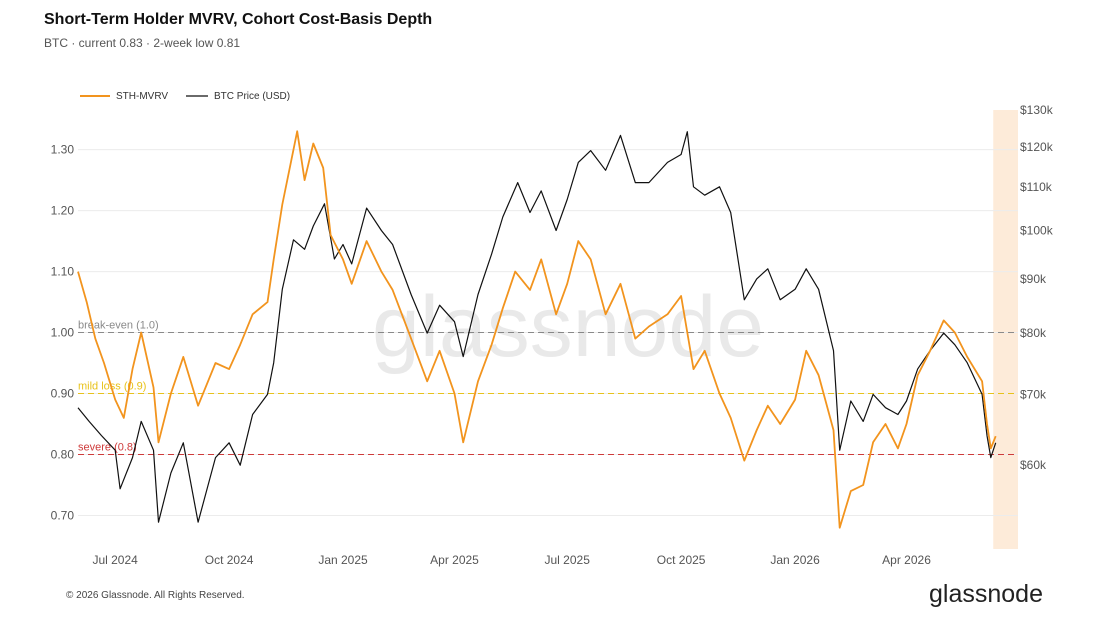  Describe the element at coordinates (568, 560) in the screenshot. I see `x-tick-label: Jul 2025` at that location.